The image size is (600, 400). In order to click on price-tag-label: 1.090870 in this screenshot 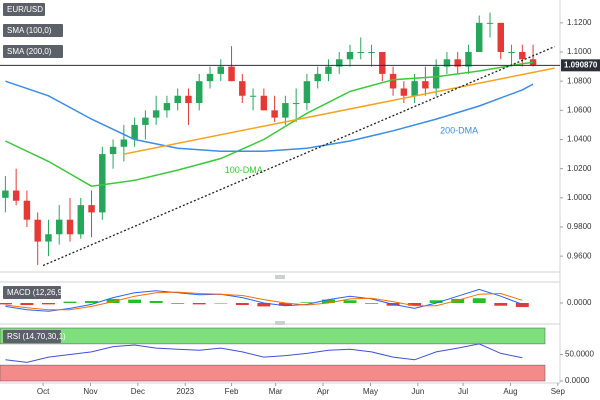, I will do `click(581, 64)`.